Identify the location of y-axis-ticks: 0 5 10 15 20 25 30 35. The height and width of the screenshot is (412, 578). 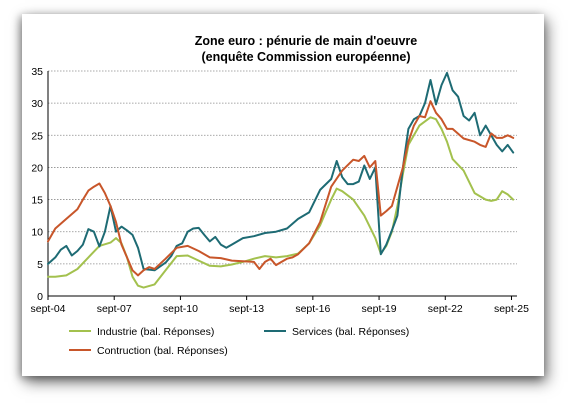
(37, 184).